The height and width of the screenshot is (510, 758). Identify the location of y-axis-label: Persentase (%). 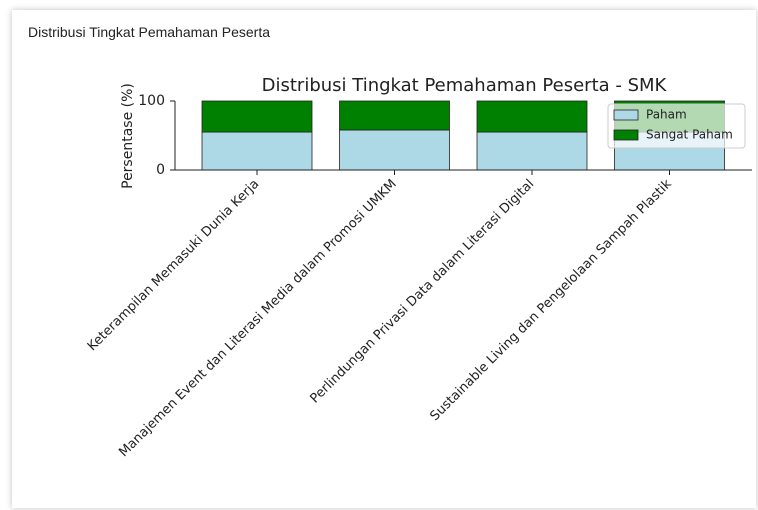
(128, 136).